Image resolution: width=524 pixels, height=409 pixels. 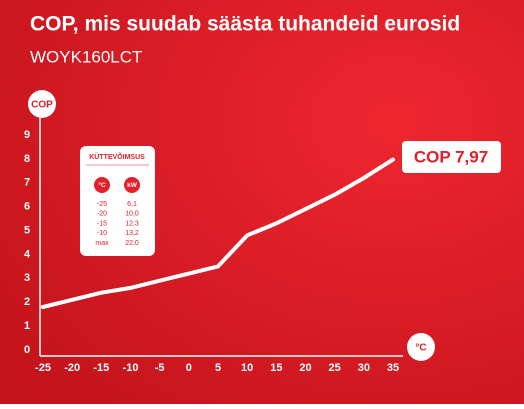 What do you see at coordinates (132, 233) in the screenshot?
I see `inset-cell: 13,2` at bounding box center [132, 233].